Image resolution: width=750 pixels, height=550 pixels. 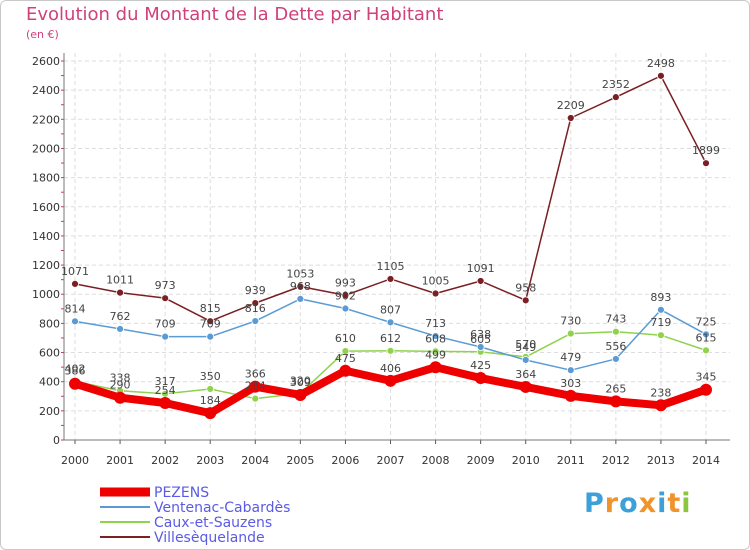 I want to click on data-label: 2498, so click(x=661, y=63).